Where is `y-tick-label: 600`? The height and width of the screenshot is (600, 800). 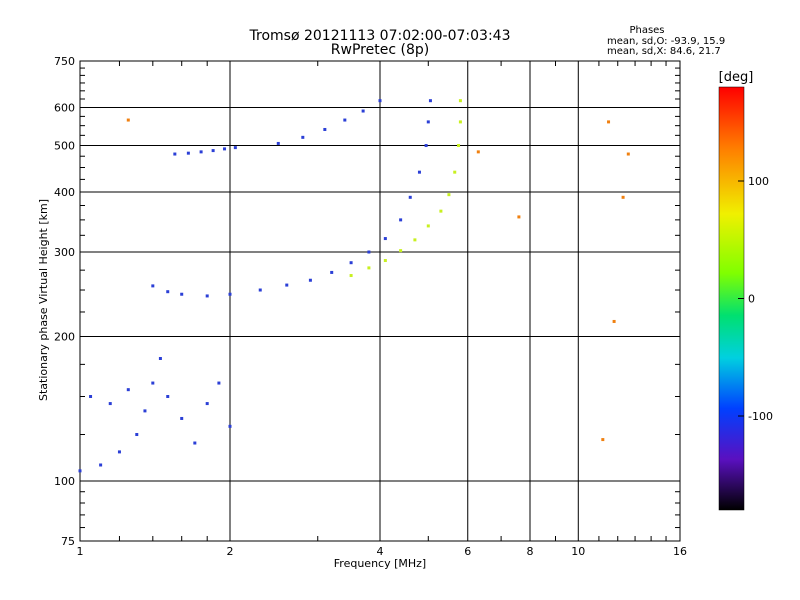
y-tick-label: 600 is located at coordinates (64, 108).